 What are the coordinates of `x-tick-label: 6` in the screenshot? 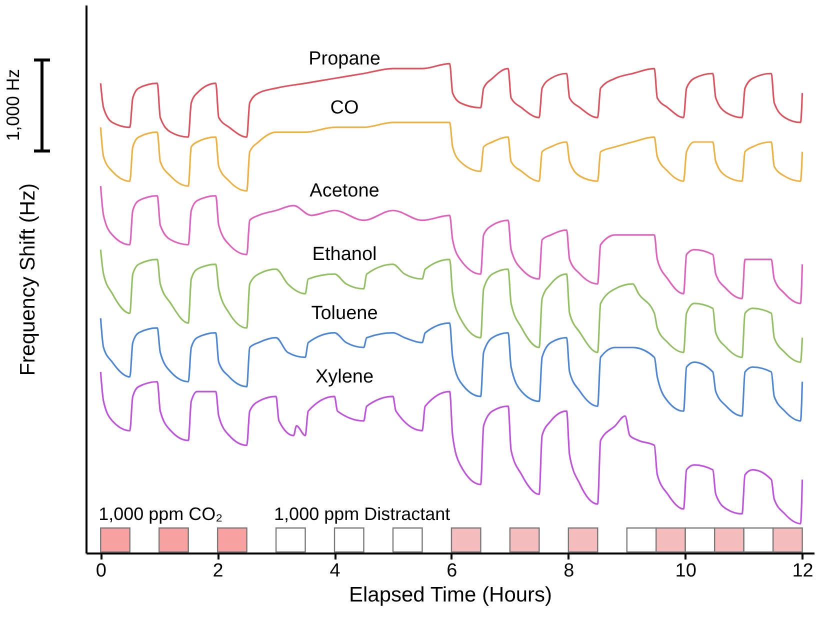 It's located at (452, 571).